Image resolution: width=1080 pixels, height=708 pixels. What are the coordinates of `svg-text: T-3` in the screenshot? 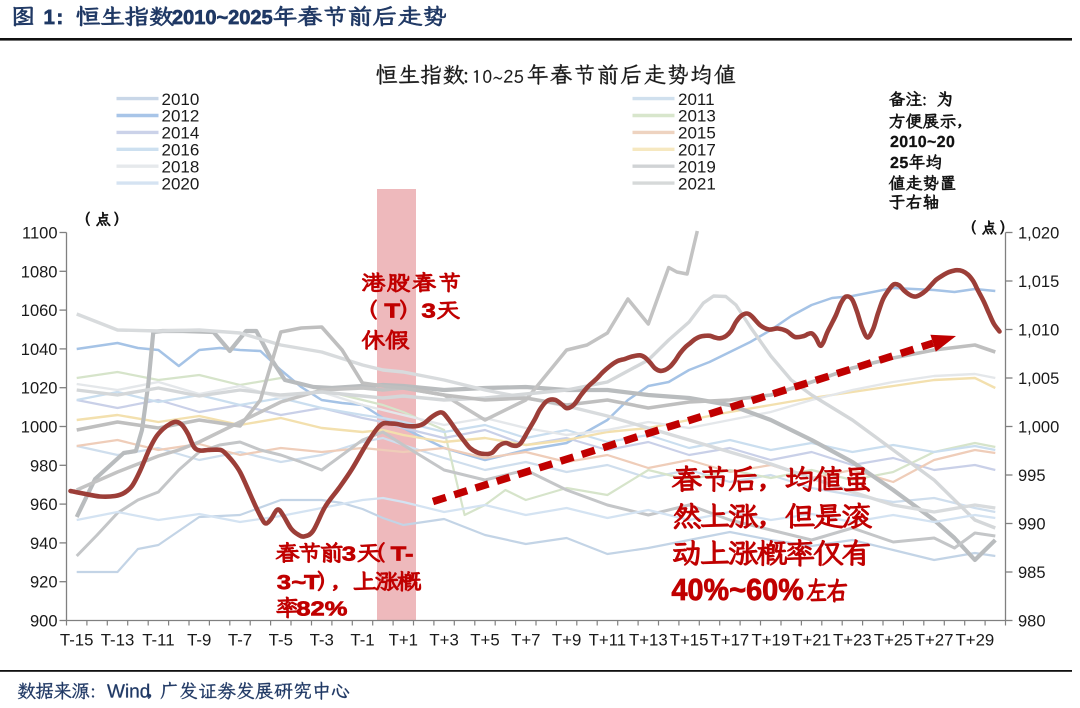 It's located at (322, 640).